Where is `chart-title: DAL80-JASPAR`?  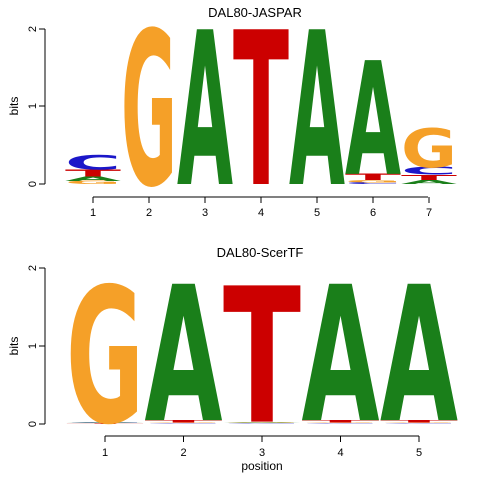 chart-title: DAL80-JASPAR is located at coordinates (255, 12).